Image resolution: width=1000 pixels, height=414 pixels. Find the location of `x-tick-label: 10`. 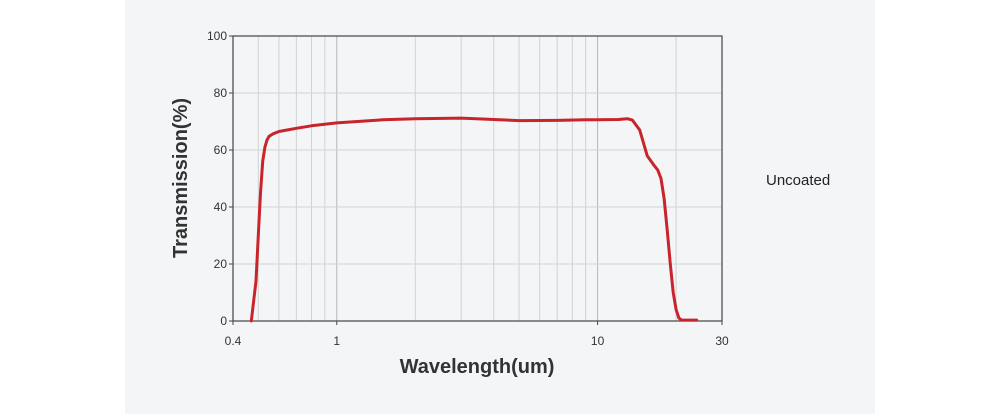

x-tick-label: 10 is located at coordinates (598, 341).